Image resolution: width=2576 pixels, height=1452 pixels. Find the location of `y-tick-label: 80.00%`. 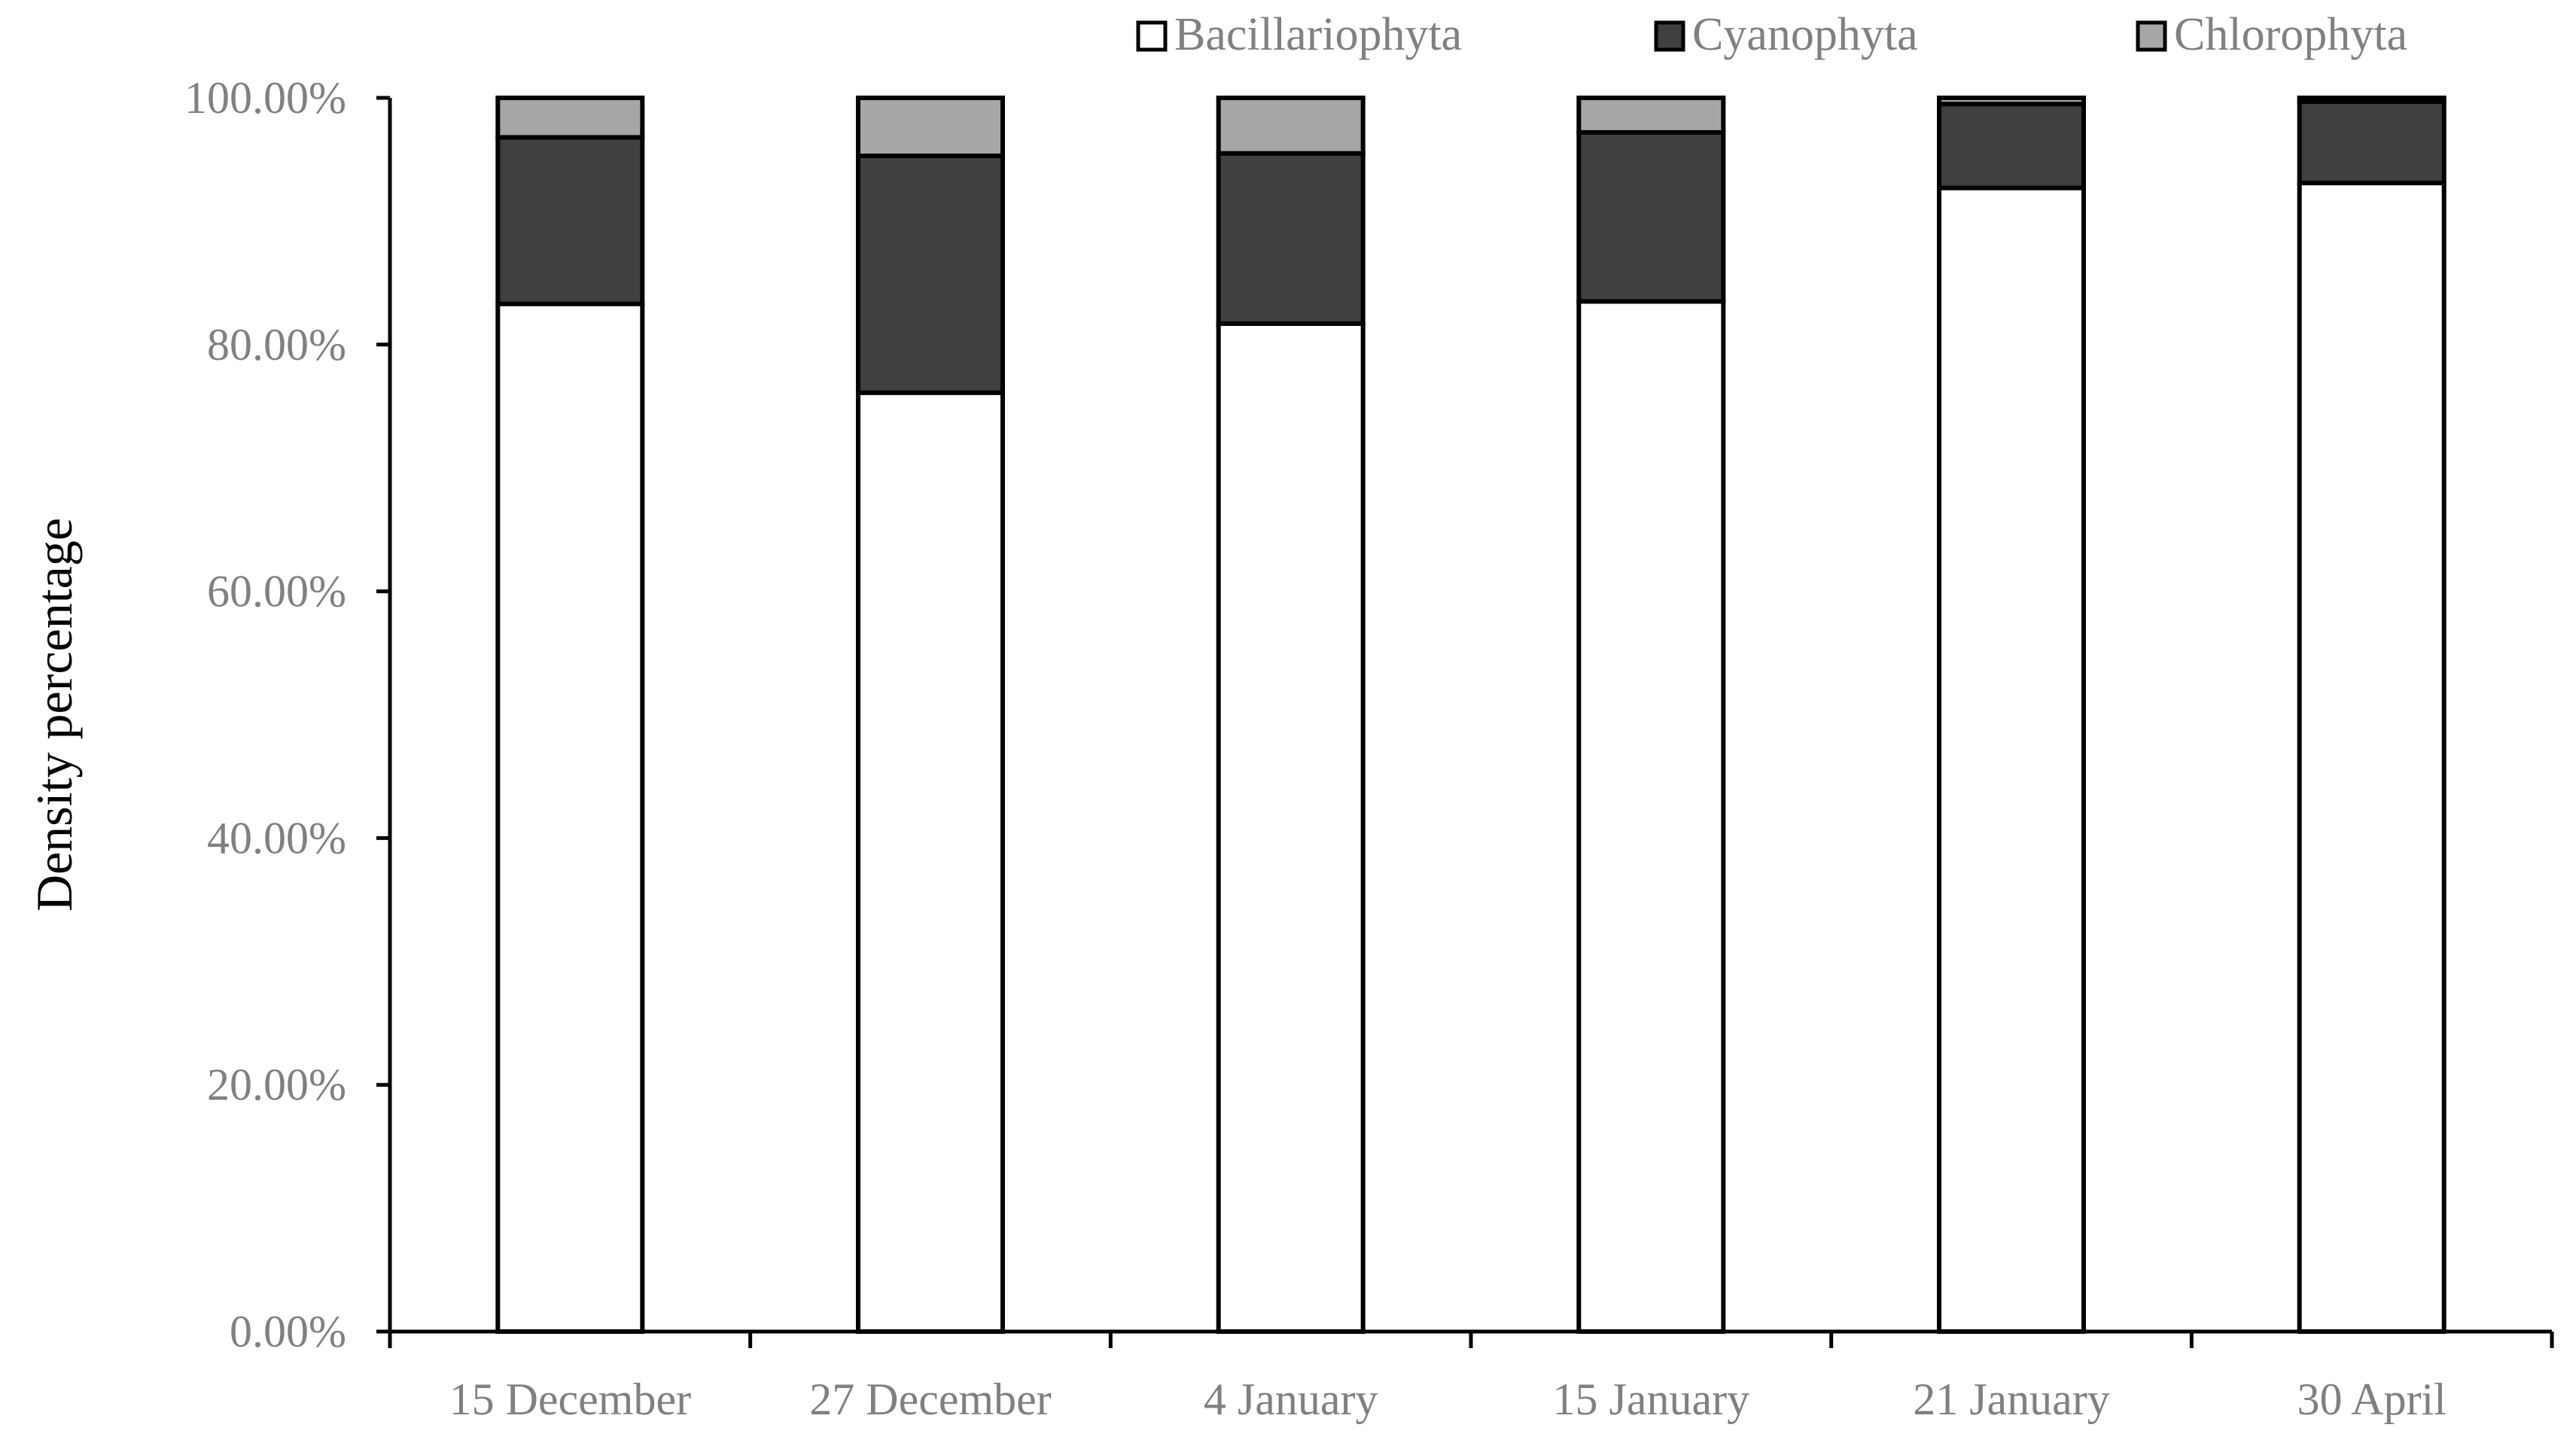

y-tick-label: 80.00% is located at coordinates (276, 345).